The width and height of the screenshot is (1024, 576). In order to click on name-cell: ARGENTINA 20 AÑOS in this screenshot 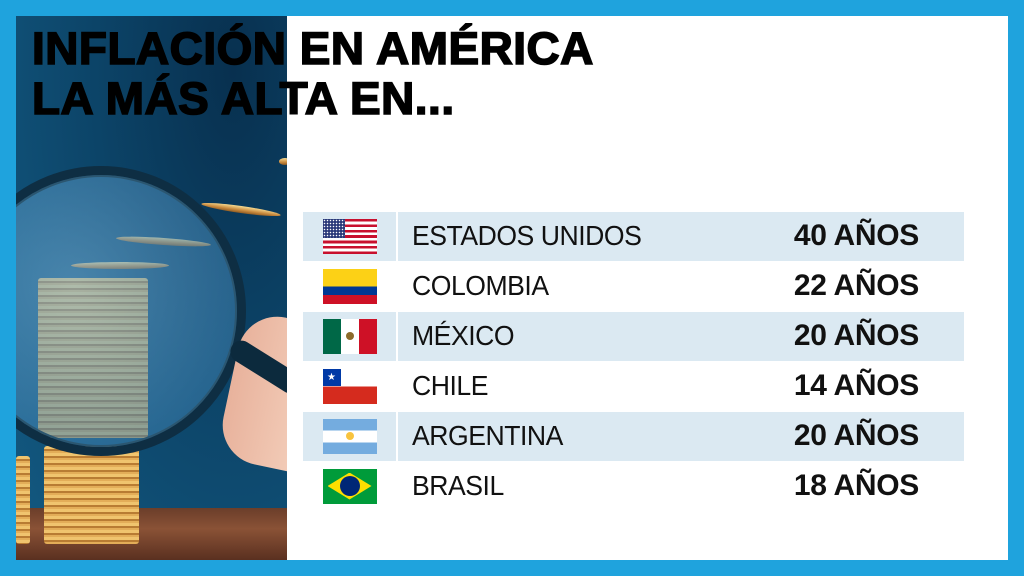, I will do `click(681, 436)`.